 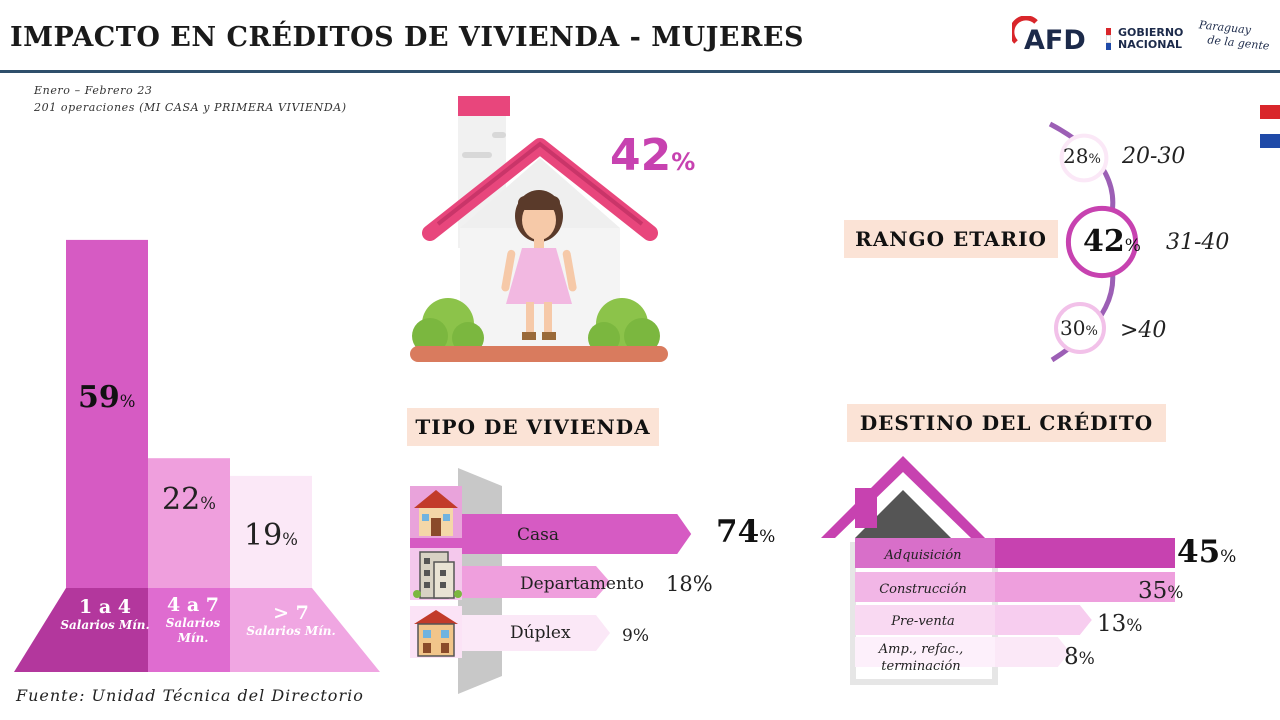 I want to click on rango-etario-title: RANGO ETARIO, so click(x=951, y=239).